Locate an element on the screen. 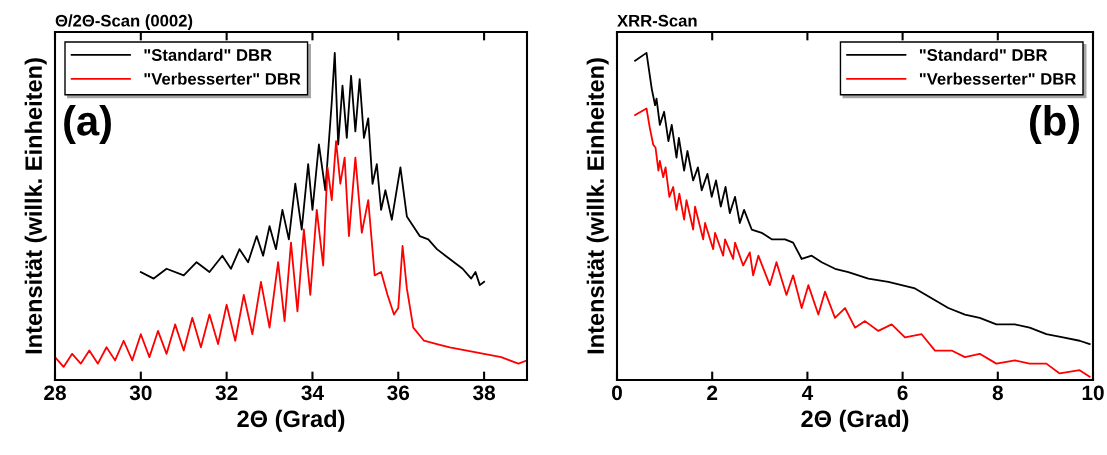 This screenshot has width=1107, height=455. x-tick-label: 34 is located at coordinates (312, 393).